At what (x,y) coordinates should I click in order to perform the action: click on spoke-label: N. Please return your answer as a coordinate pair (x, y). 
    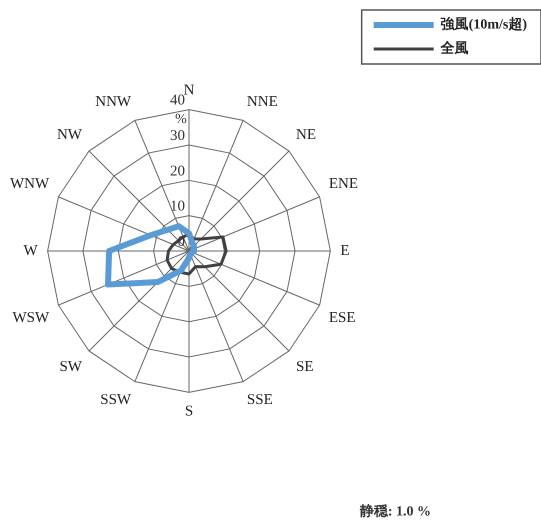
    Looking at the image, I should click on (189, 90).